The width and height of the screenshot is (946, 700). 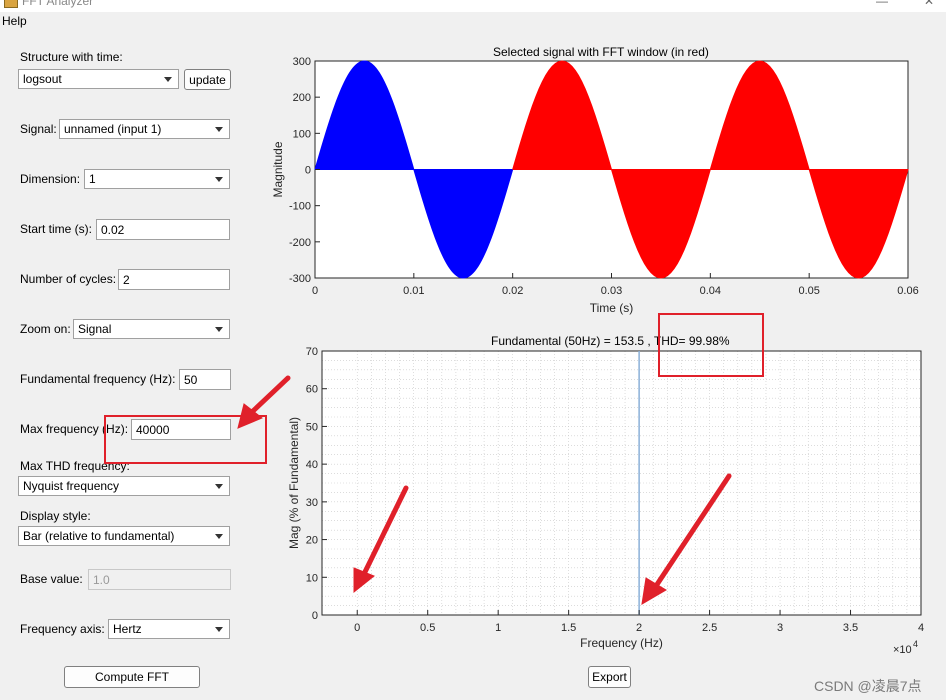 What do you see at coordinates (151, 329) in the screenshot?
I see `zoom-dropdown: Signal` at bounding box center [151, 329].